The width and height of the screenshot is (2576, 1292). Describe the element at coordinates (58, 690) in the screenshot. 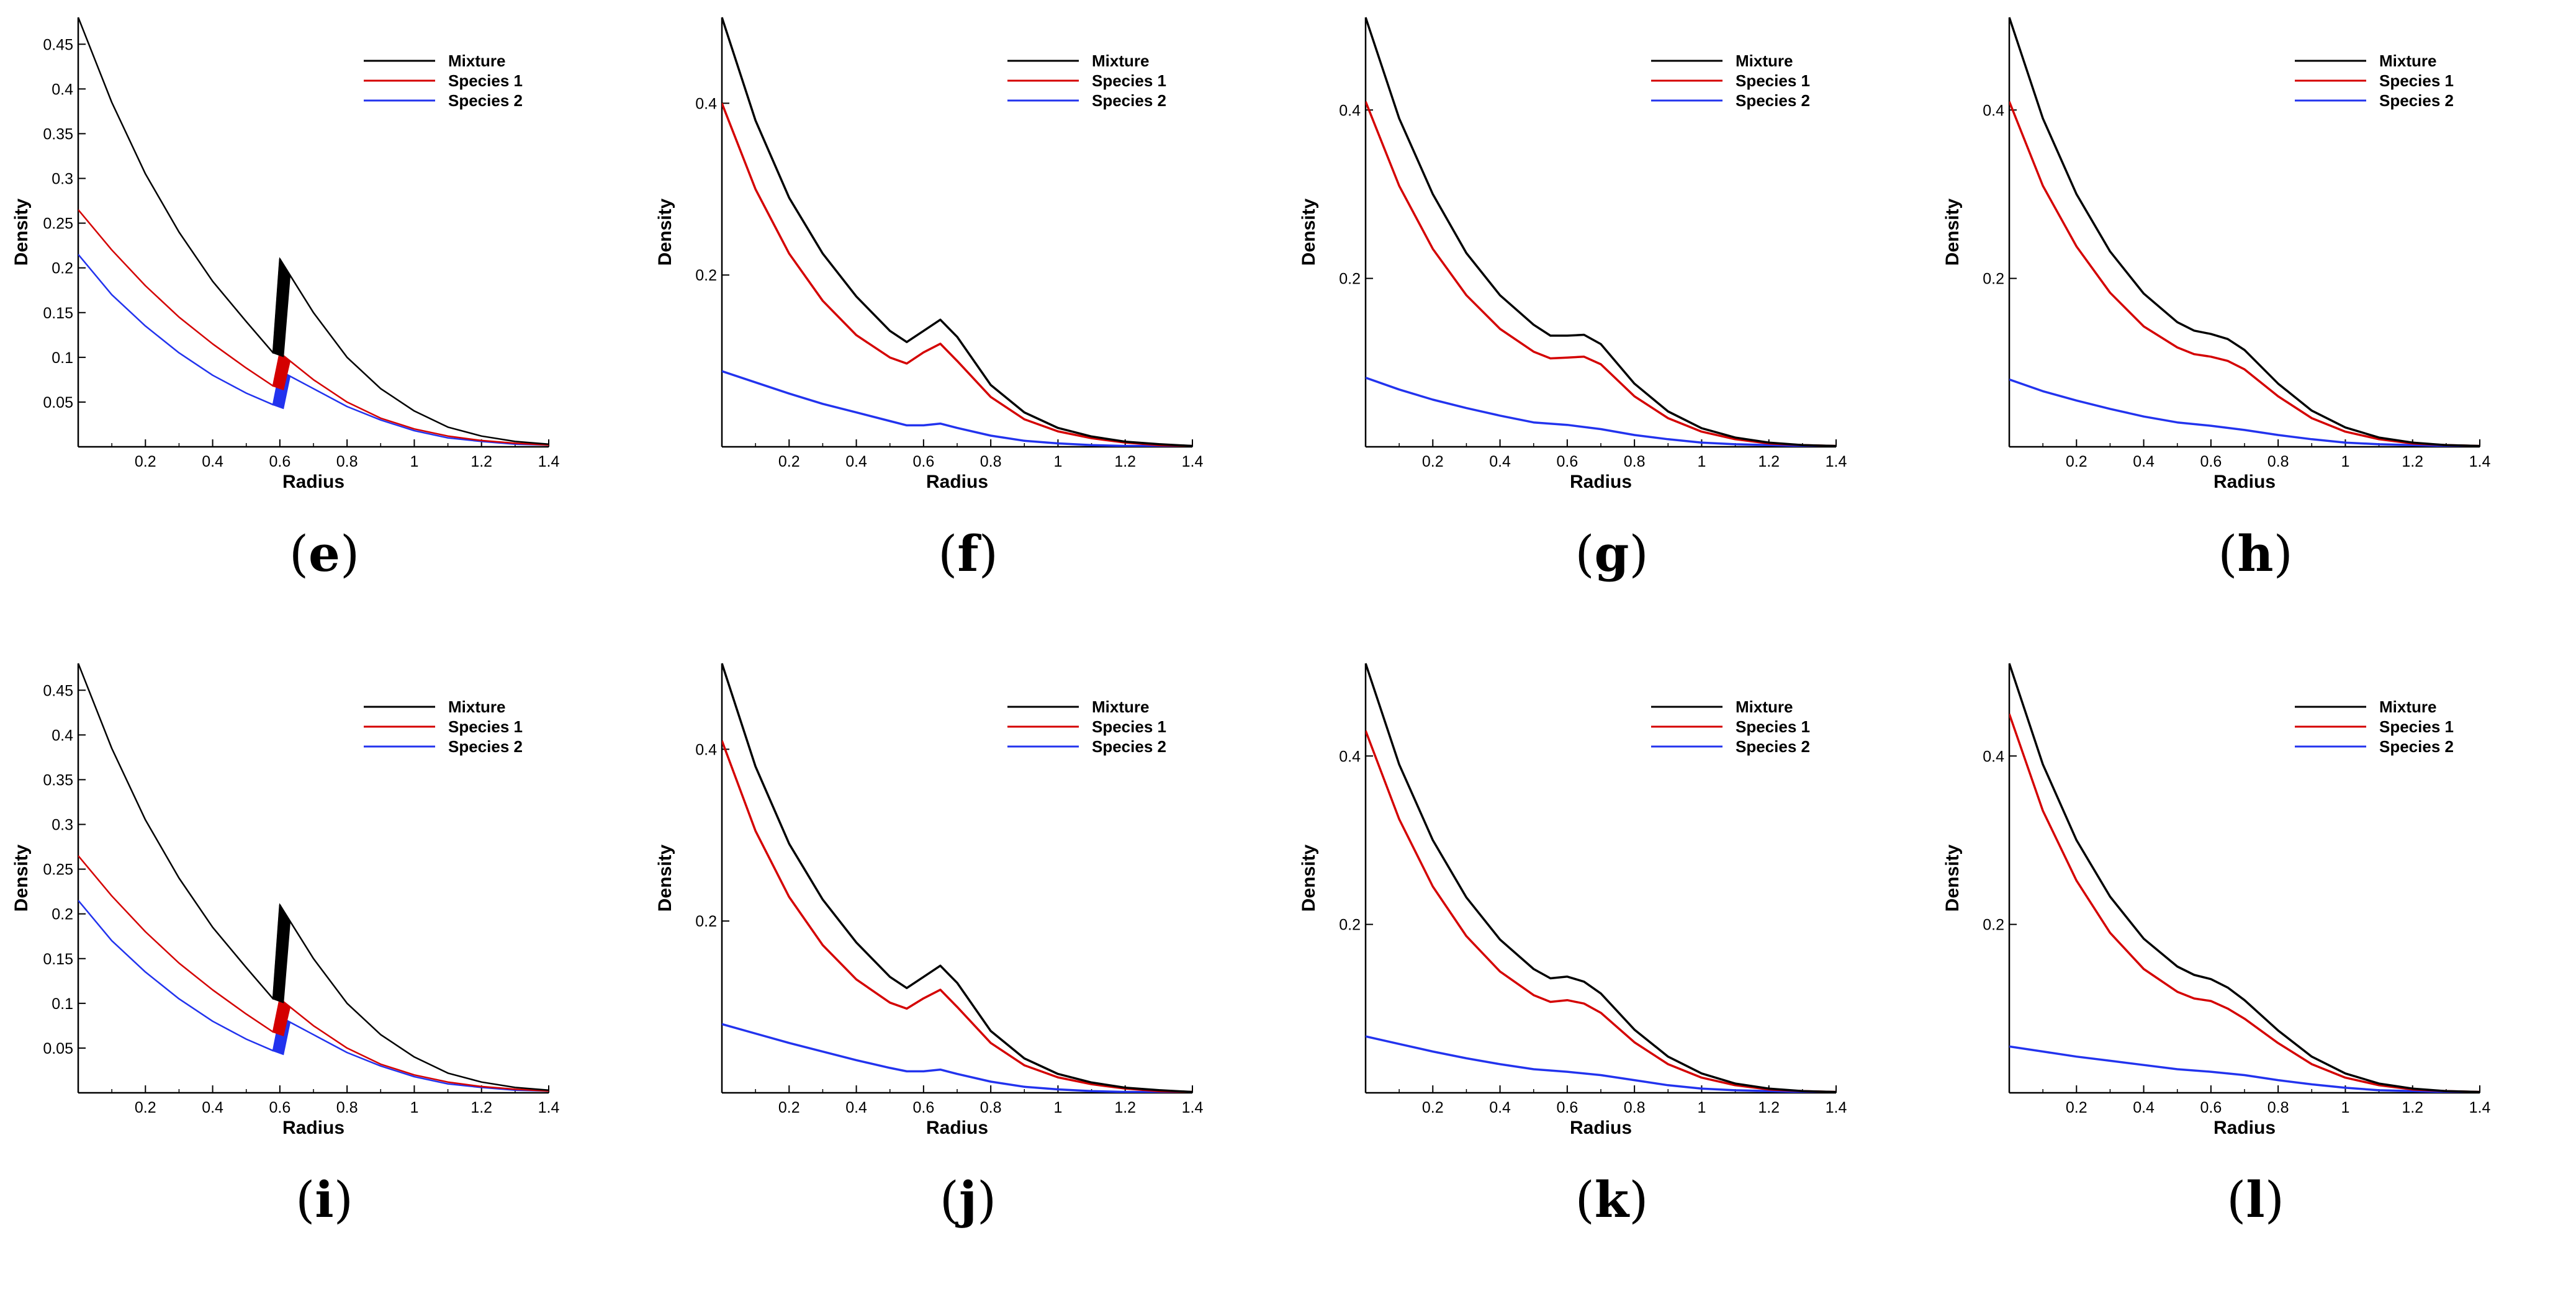

I see `y-tick-label: 0.45` at that location.